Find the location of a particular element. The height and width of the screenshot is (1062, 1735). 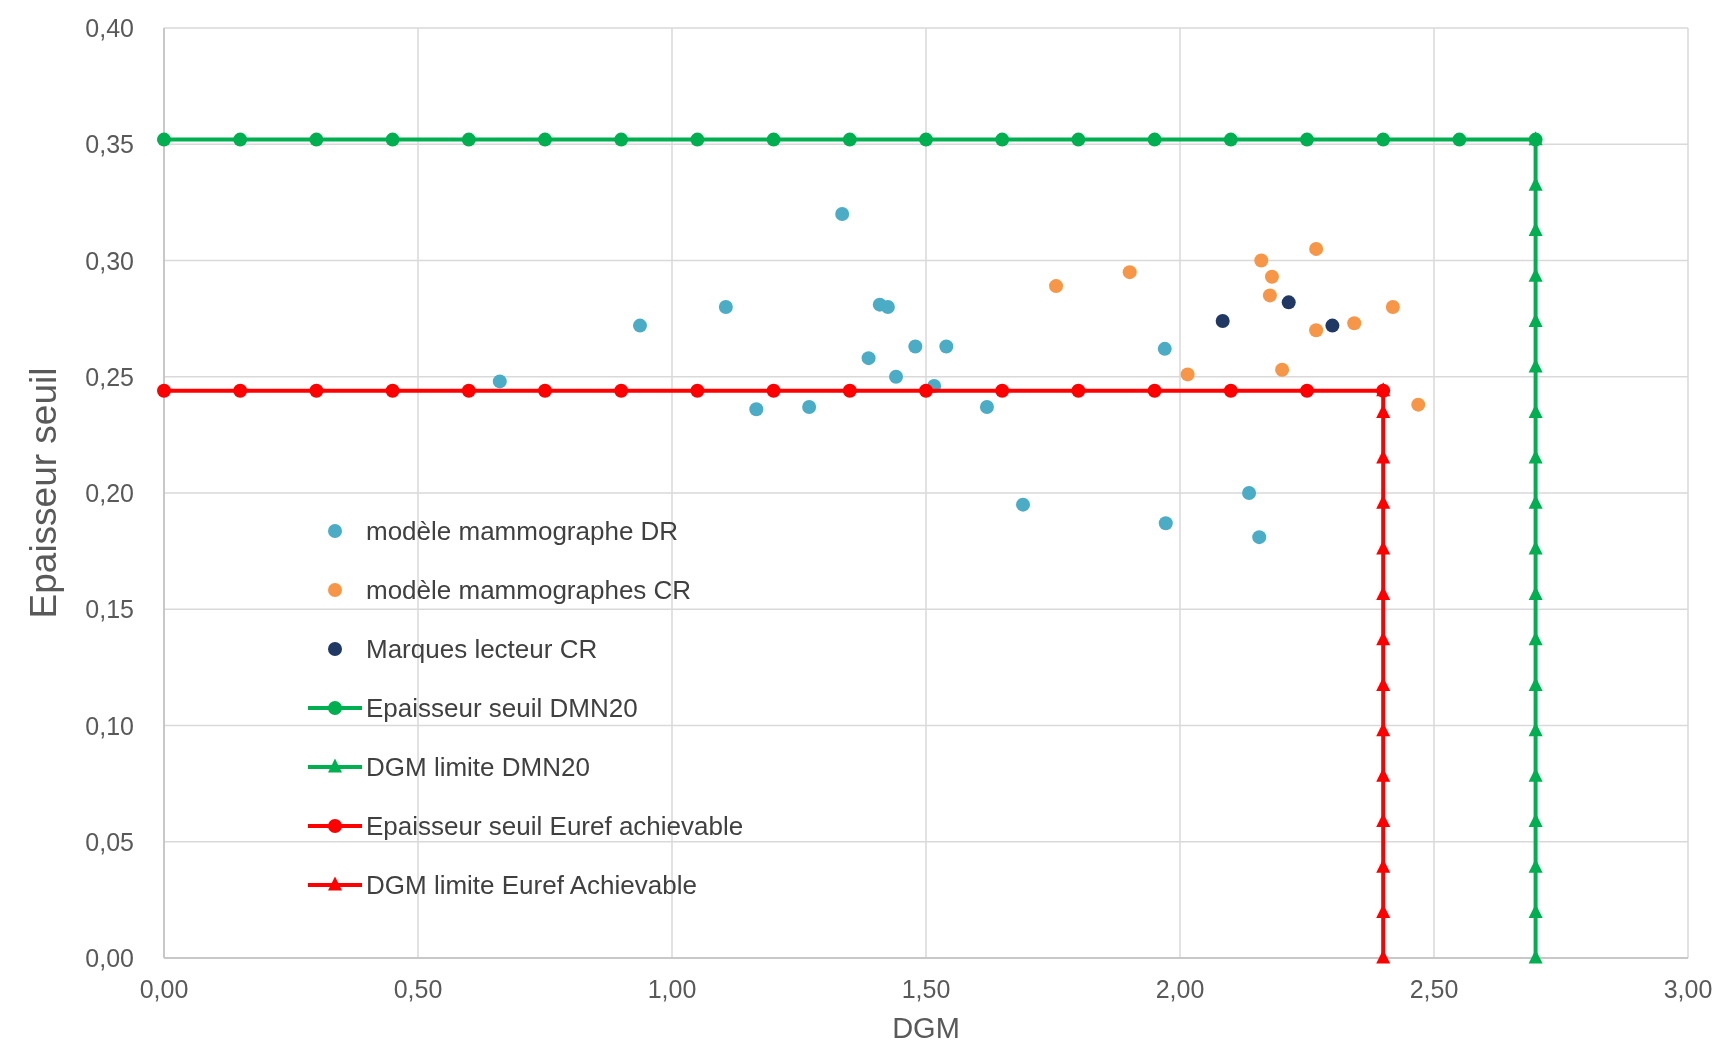

legend-label: Epaisseur seuil DMN20 is located at coordinates (502, 708).